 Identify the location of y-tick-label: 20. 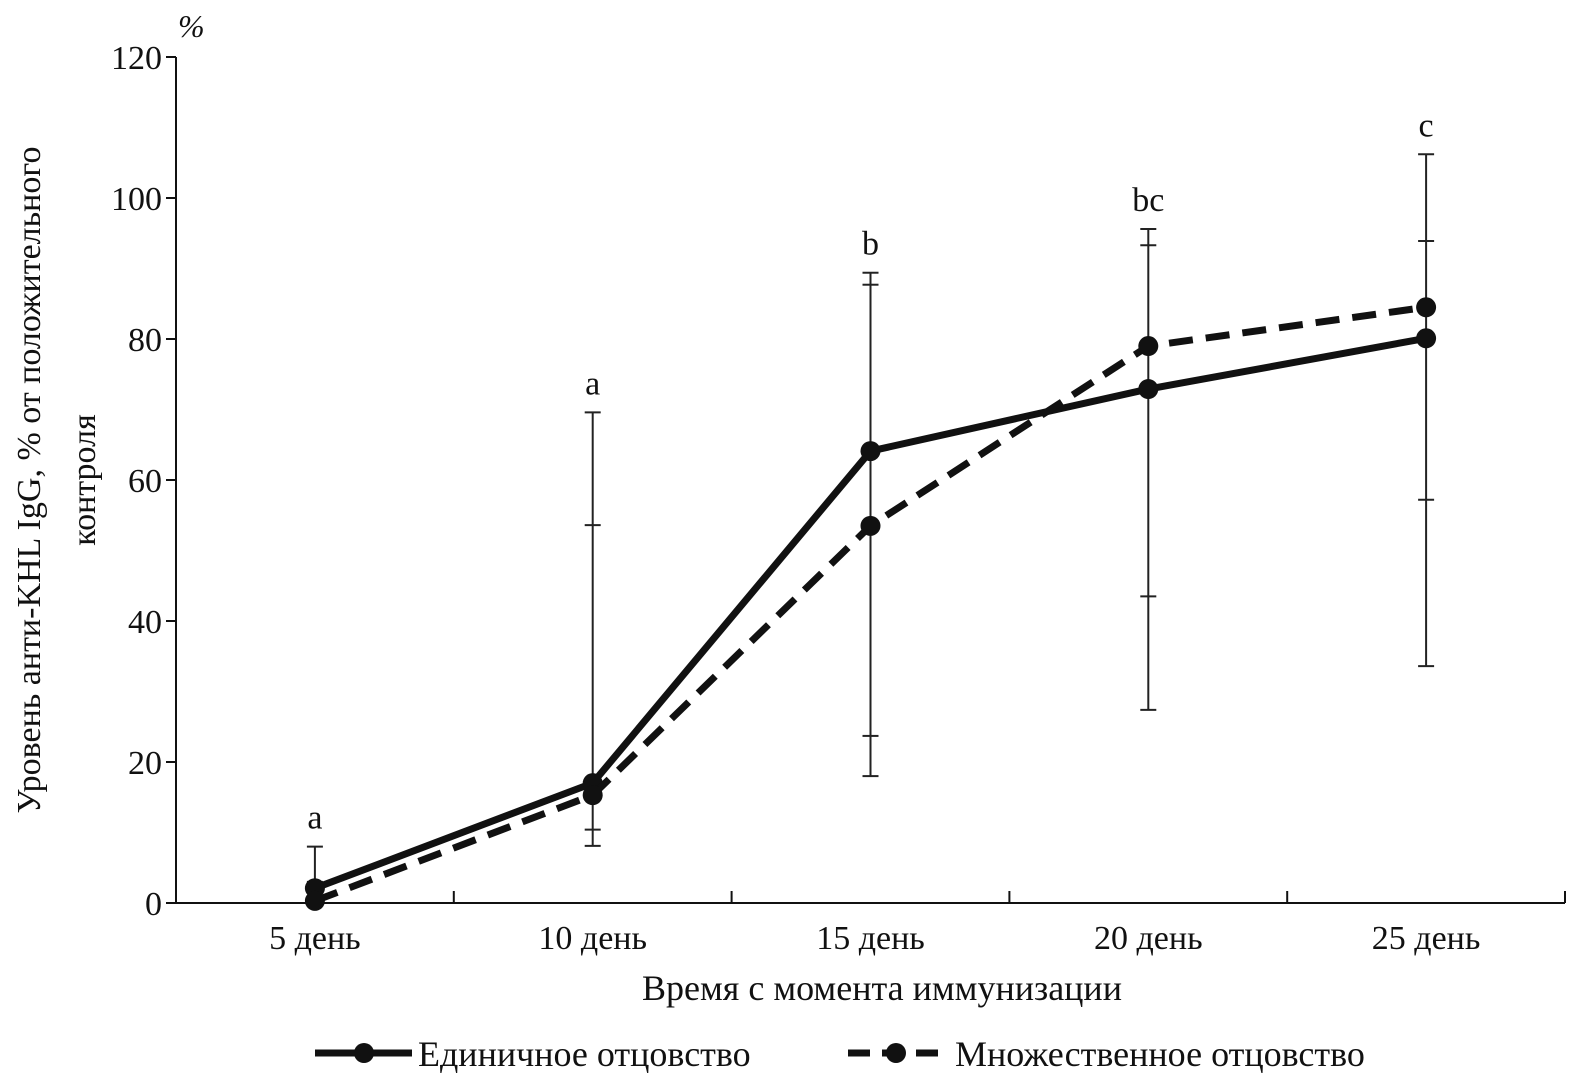
(145, 763).